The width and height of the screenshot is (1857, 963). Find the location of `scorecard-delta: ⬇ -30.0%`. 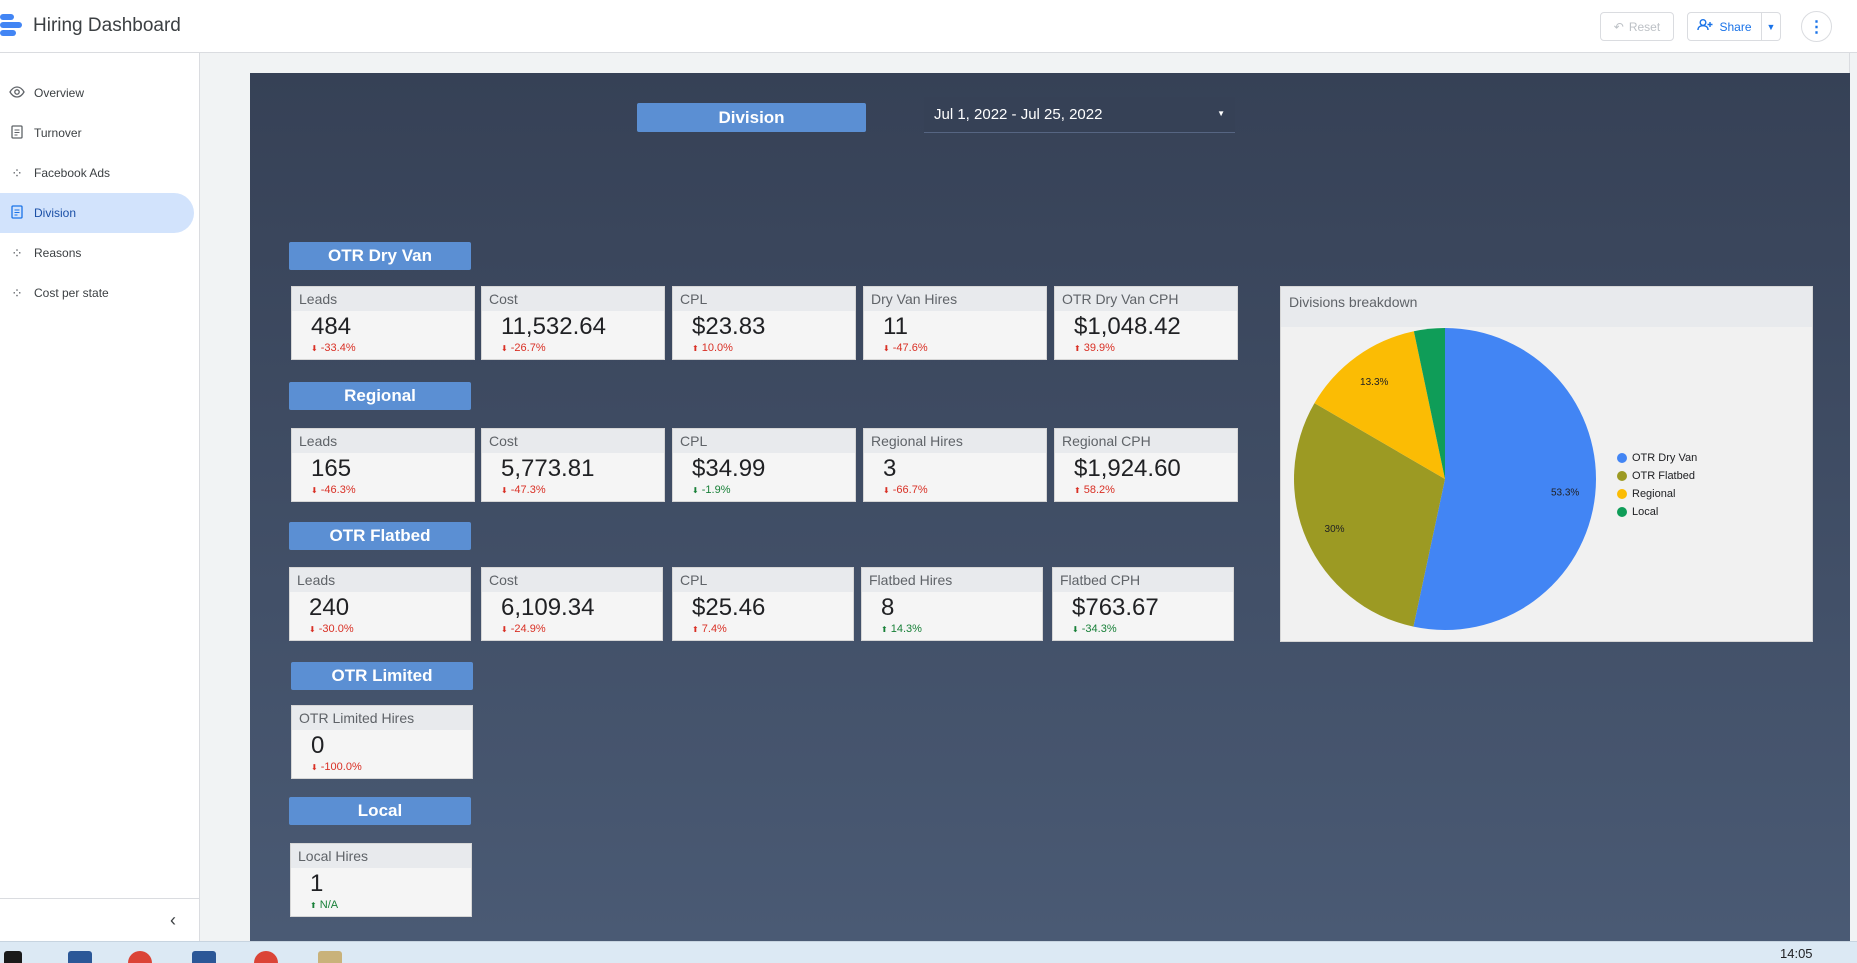

scorecard-delta: ⬇ -30.0% is located at coordinates (380, 628).